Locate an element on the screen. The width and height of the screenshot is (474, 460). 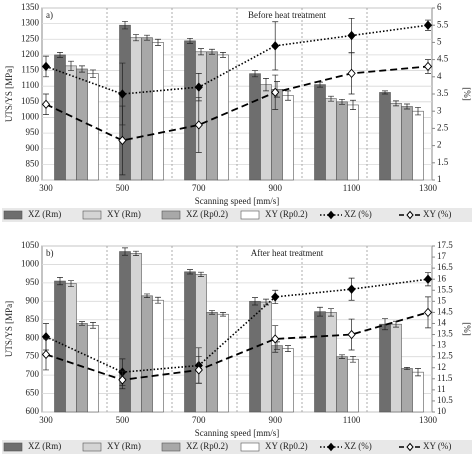
y2-tick-label: 1 is located at coordinates (439, 179).